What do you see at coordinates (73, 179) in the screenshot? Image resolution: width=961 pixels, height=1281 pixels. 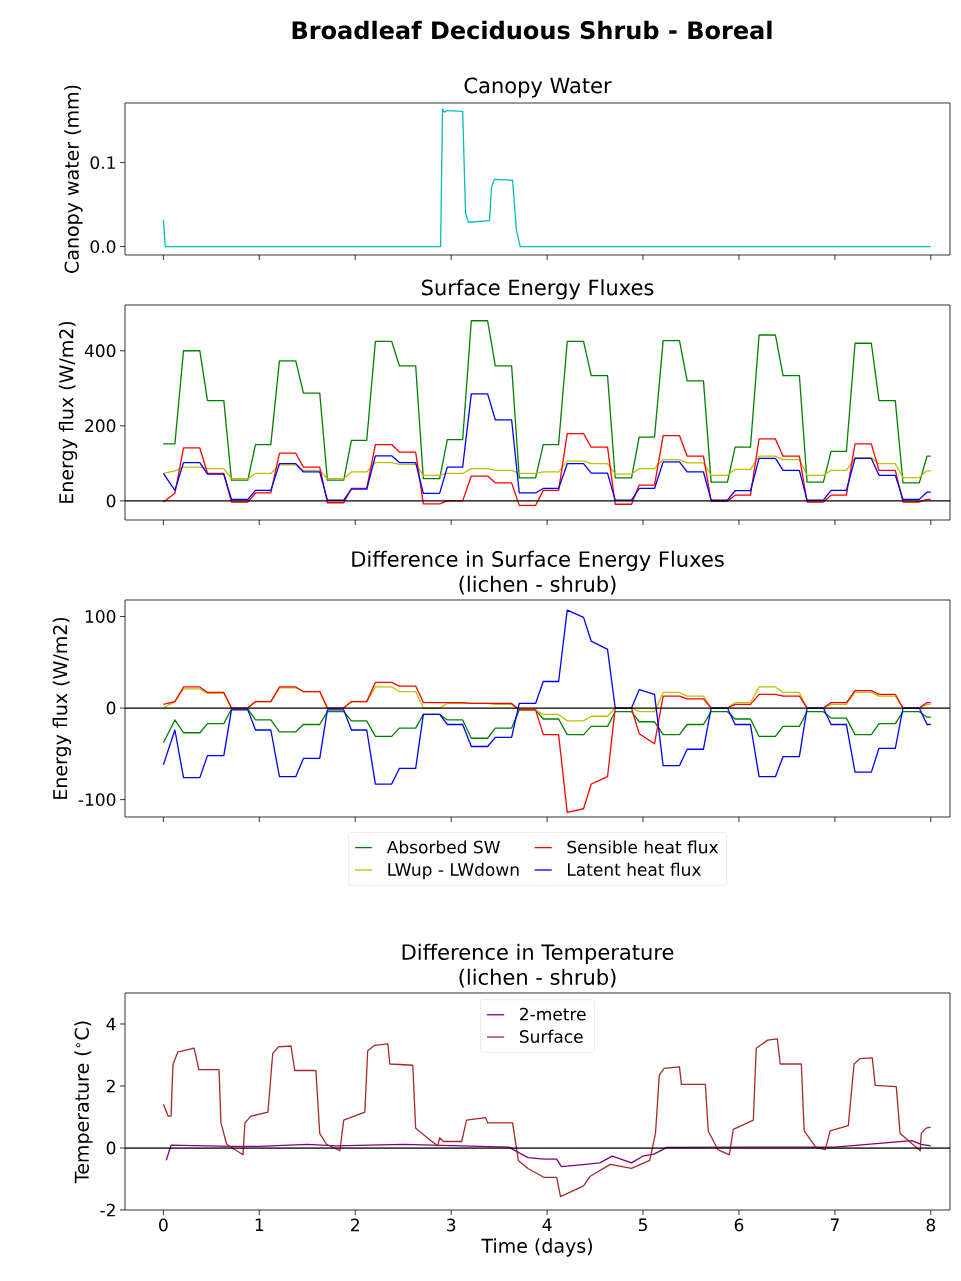 I see `y-axis-title: Canopy water (mm)` at bounding box center [73, 179].